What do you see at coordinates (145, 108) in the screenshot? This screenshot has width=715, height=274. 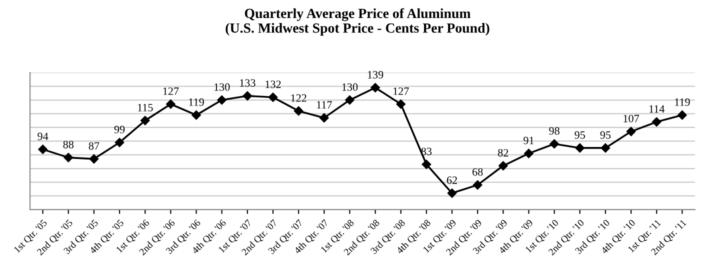 I see `data-label: 115` at bounding box center [145, 108].